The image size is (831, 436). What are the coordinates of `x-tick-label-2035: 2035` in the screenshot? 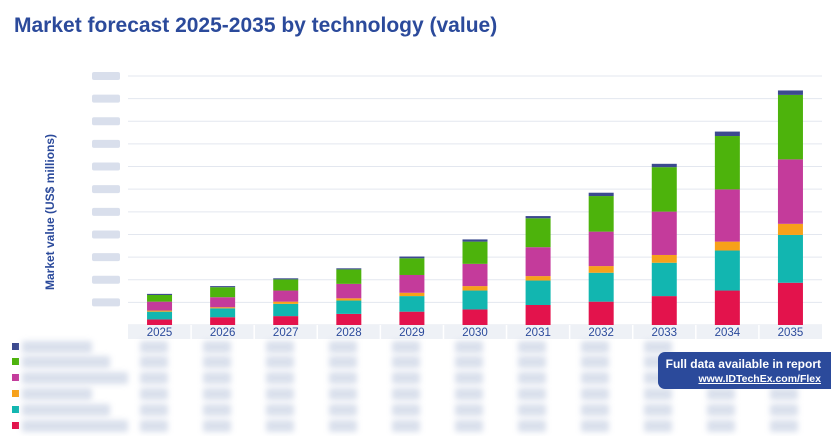 It's located at (791, 333).